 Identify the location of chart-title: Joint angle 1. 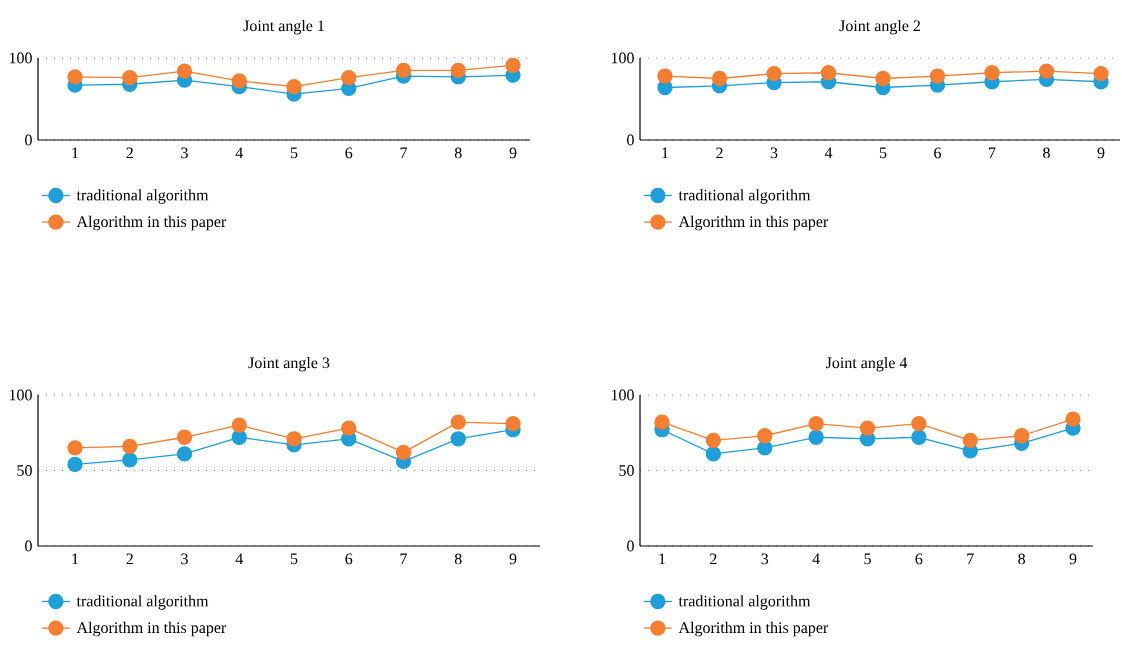
(283, 27).